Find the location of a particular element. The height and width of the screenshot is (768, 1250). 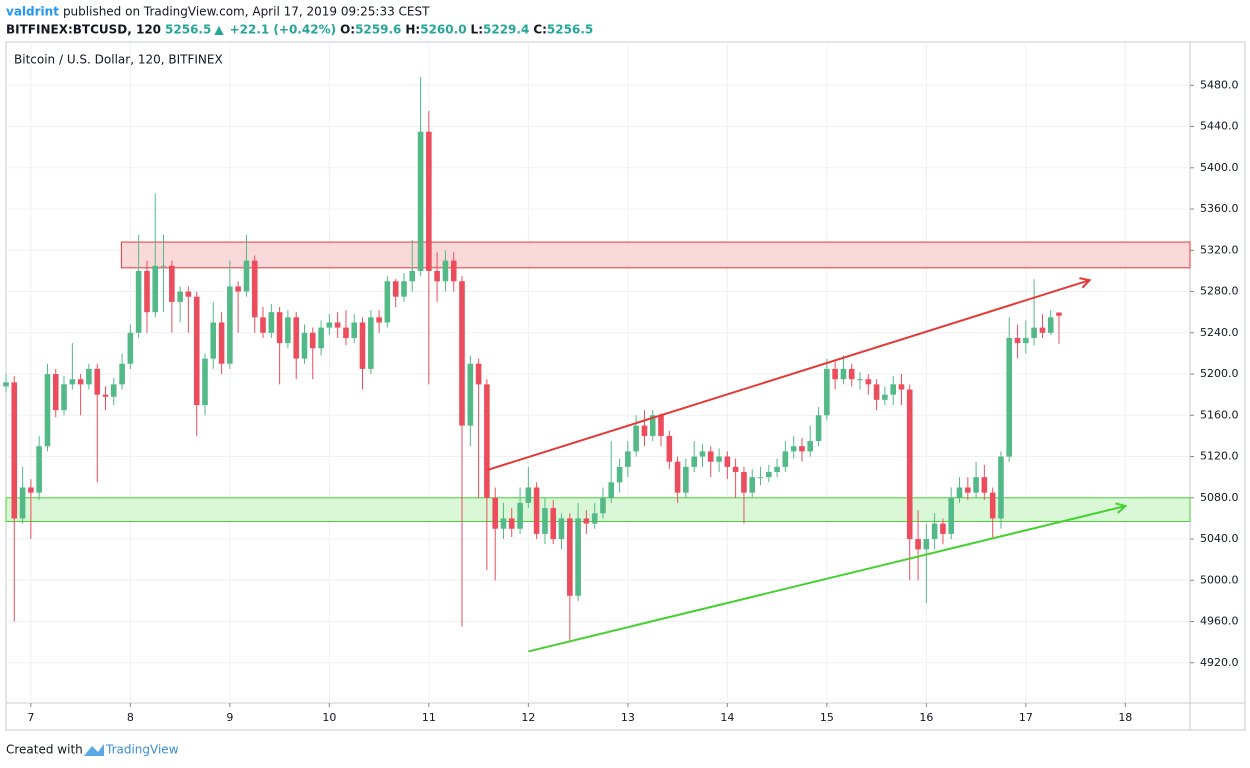

zone is located at coordinates (598, 510).